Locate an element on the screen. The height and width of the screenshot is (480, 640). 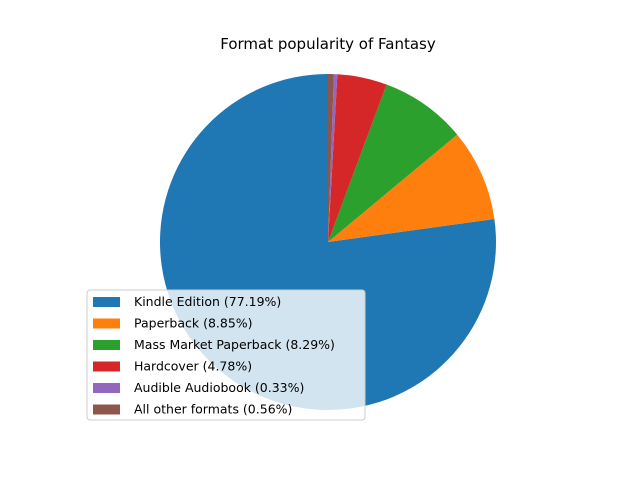
legend-label-1: Paperback (8.85%) is located at coordinates (193, 323).